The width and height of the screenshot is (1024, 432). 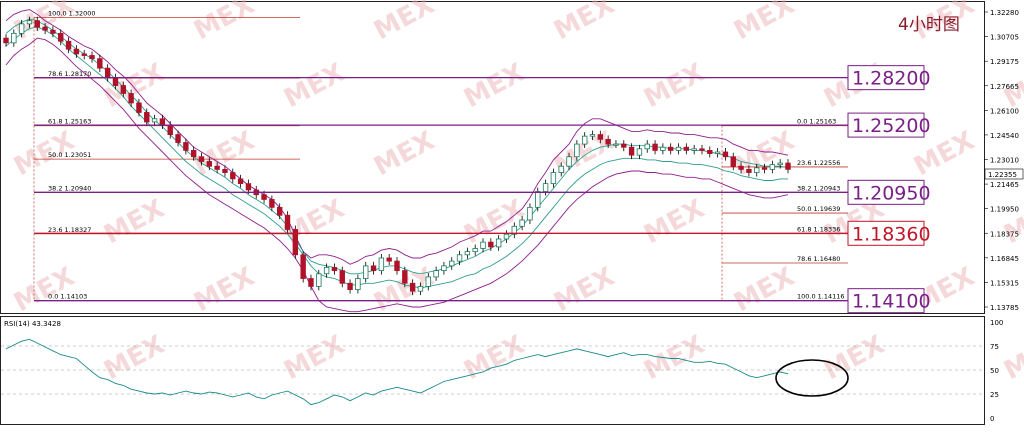 What do you see at coordinates (1004, 185) in the screenshot?
I see `price-tick-label: 1.21465` at bounding box center [1004, 185].